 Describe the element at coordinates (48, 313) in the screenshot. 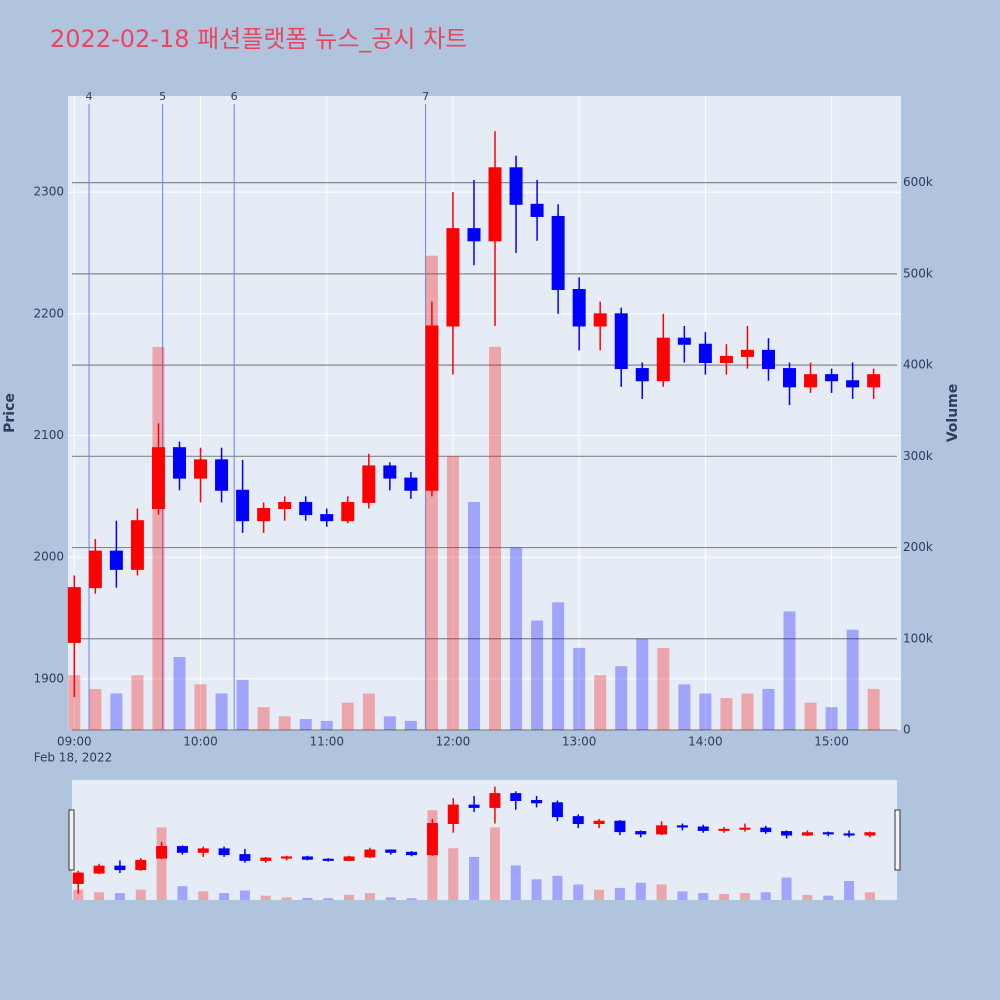

I see `y-tick-label: 2200` at that location.